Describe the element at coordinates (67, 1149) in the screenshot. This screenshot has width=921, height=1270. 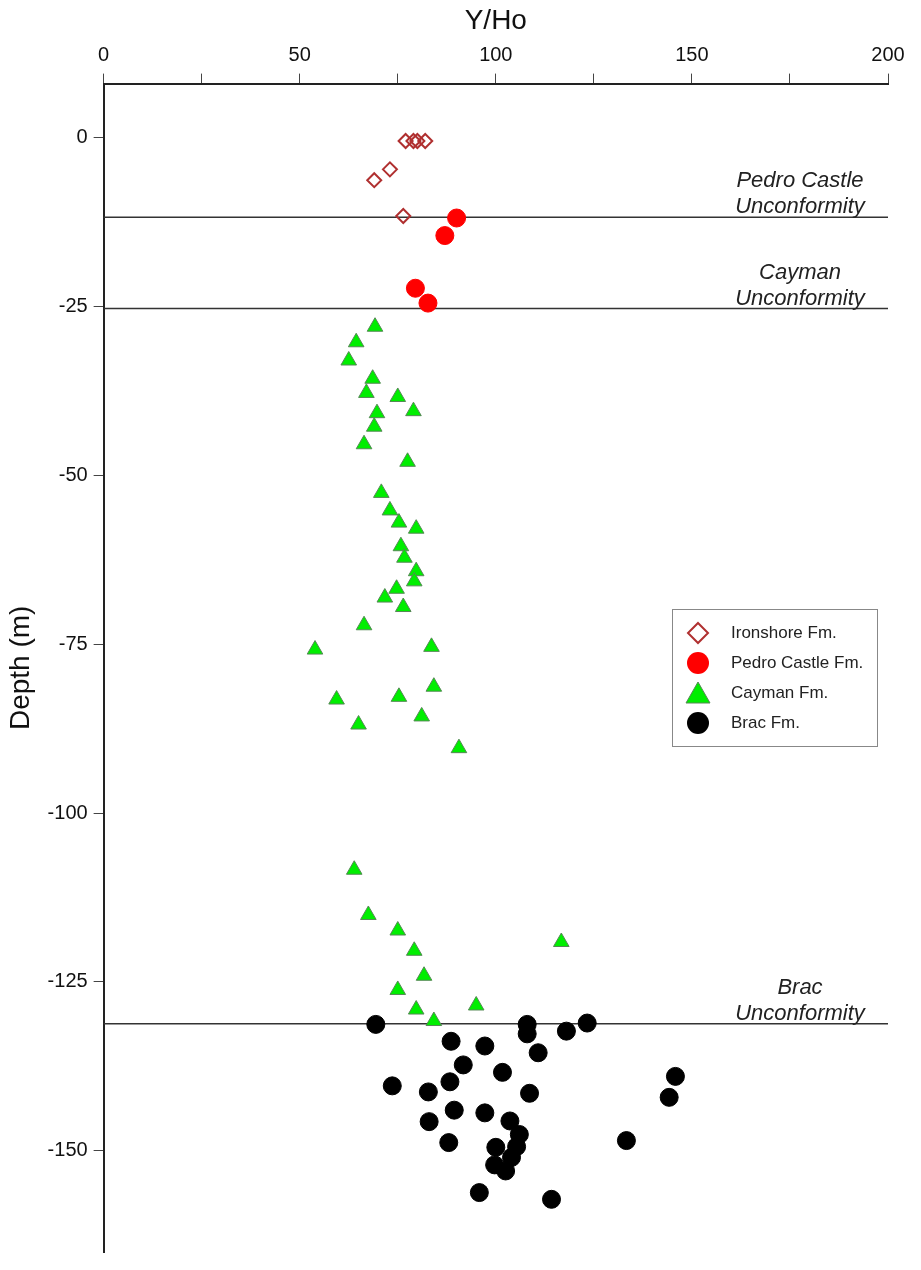
I see `y-tick-label: -150` at that location.